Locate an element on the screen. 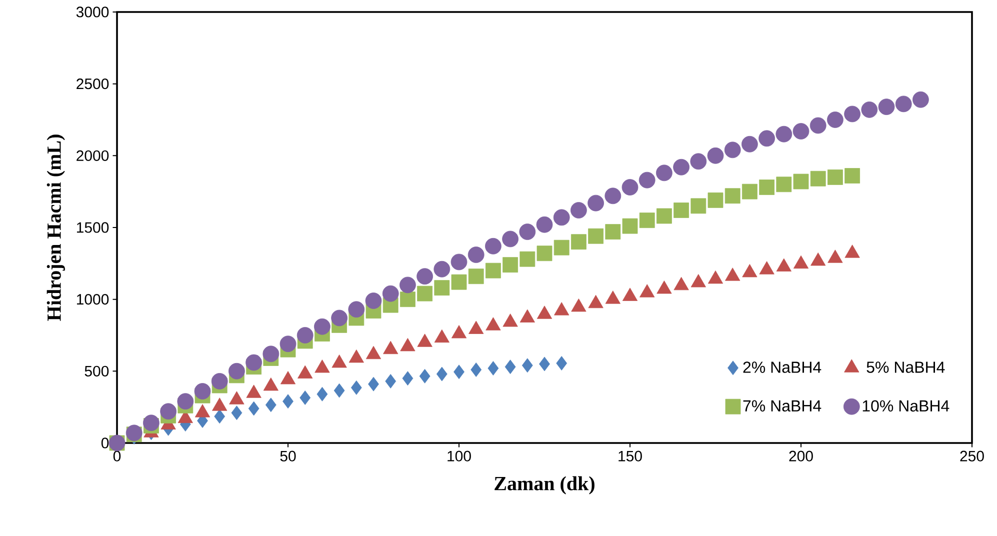 The height and width of the screenshot is (536, 997). y-tick-label: 1000 is located at coordinates (92, 299).